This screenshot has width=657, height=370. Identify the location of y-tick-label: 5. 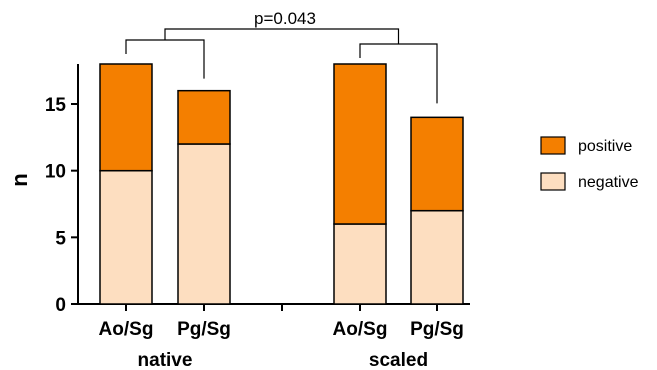
(60, 238).